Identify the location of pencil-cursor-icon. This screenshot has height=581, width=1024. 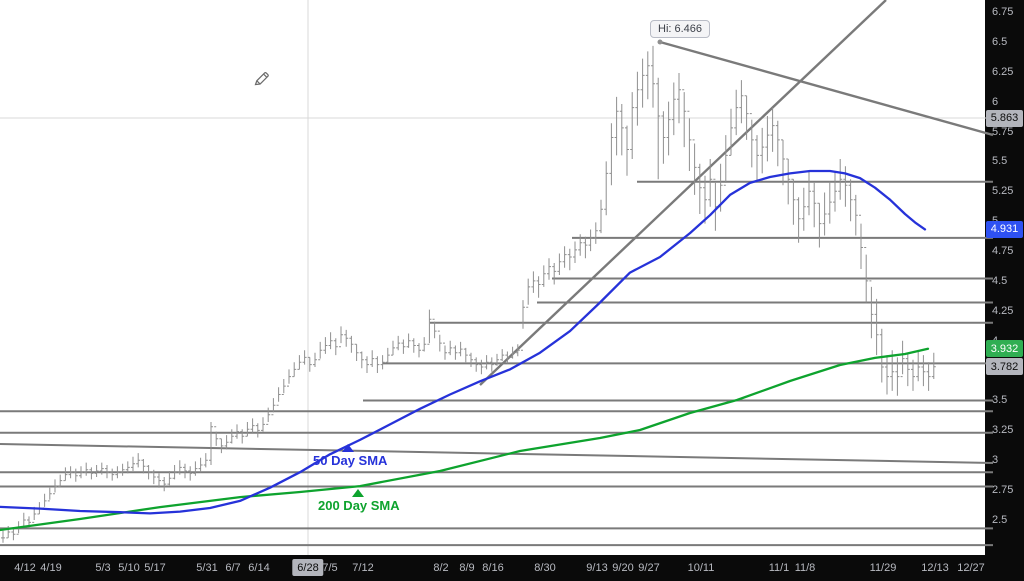
(261, 79).